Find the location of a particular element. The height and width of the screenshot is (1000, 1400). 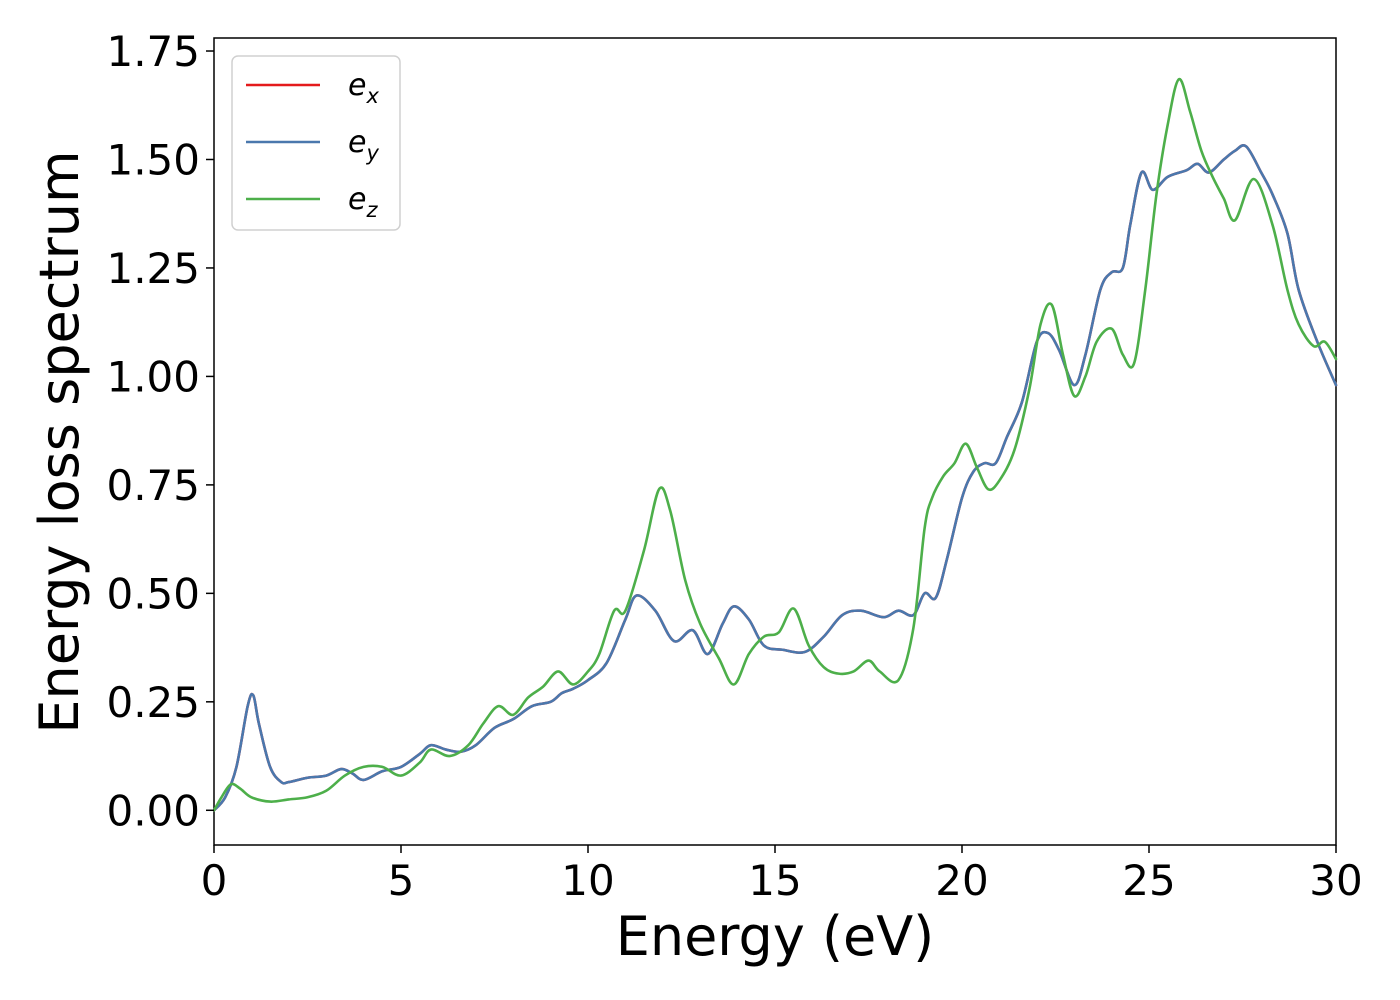

y-tick-label: 0.75 is located at coordinates (153, 485).